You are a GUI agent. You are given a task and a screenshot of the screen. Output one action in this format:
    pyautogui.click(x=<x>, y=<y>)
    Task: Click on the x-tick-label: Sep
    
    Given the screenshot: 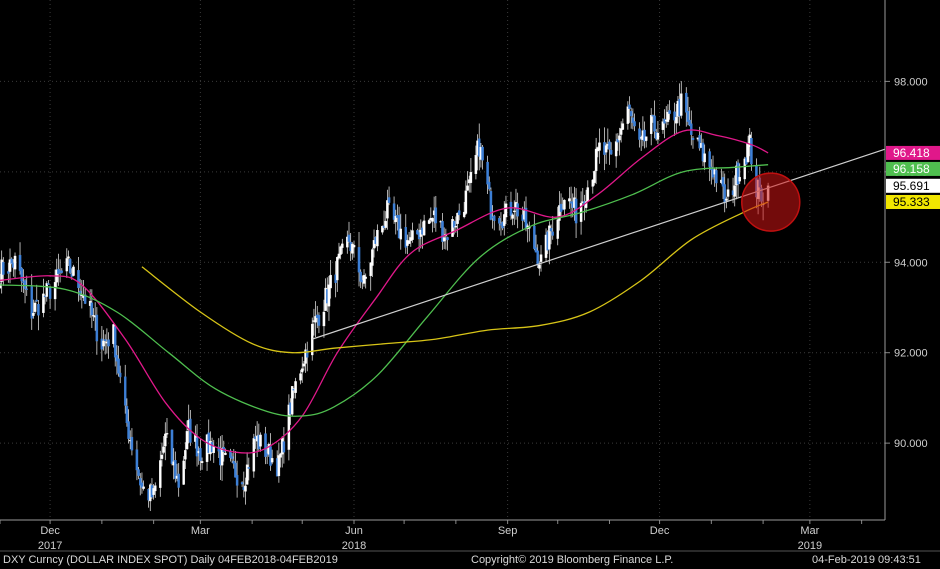 What is the action you would take?
    pyautogui.click(x=508, y=531)
    